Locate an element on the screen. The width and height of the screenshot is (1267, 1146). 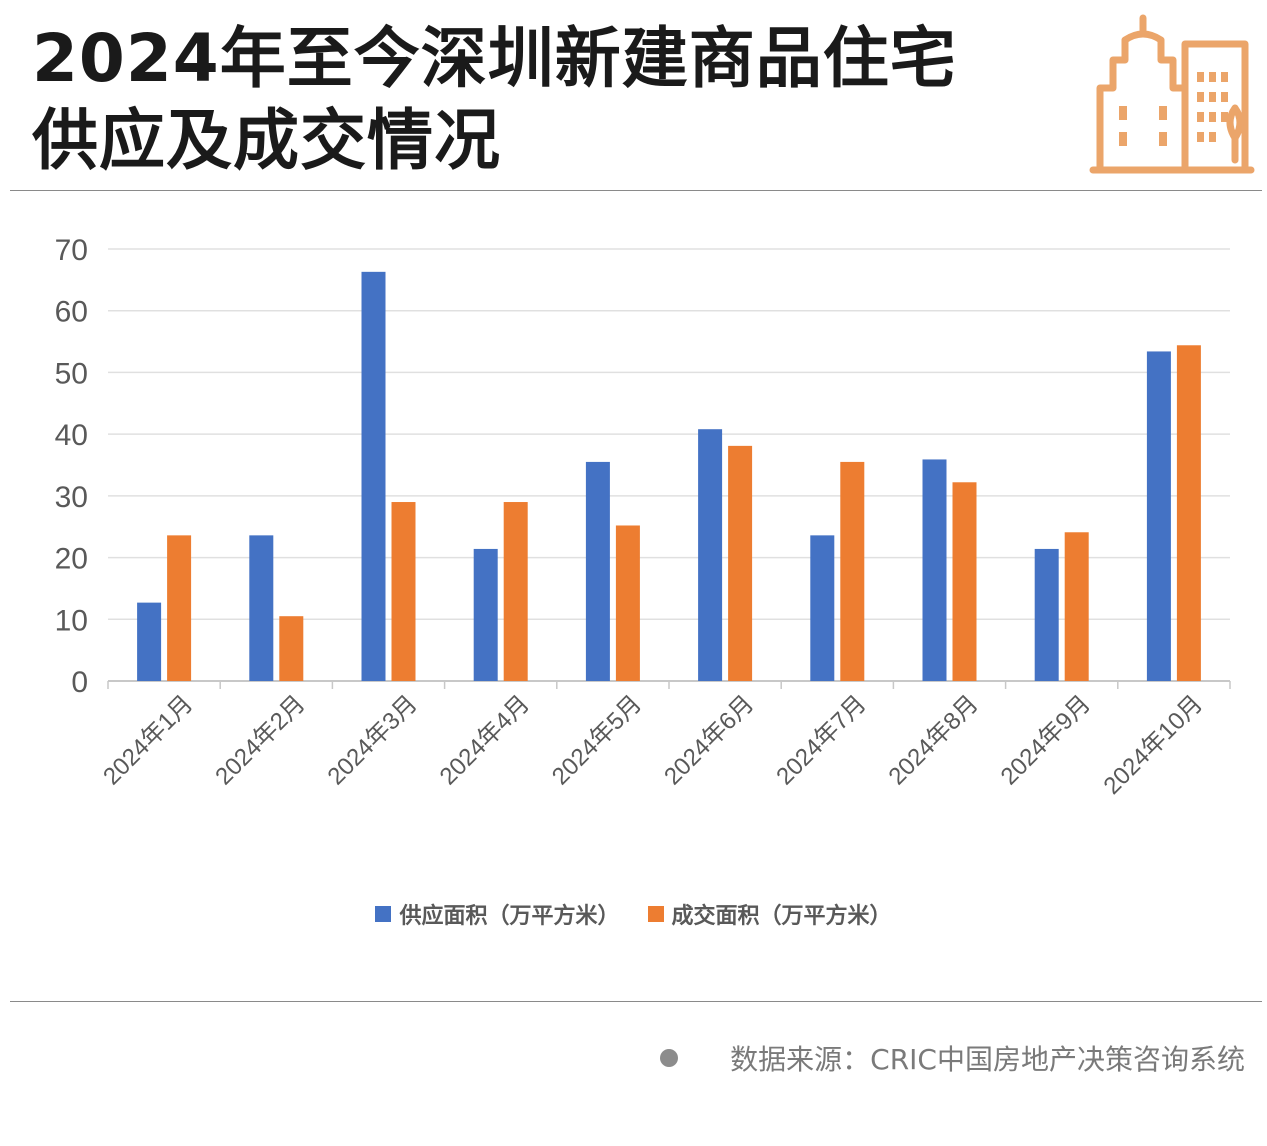
x-tick-label: 2024年1月 is located at coordinates (148, 740).